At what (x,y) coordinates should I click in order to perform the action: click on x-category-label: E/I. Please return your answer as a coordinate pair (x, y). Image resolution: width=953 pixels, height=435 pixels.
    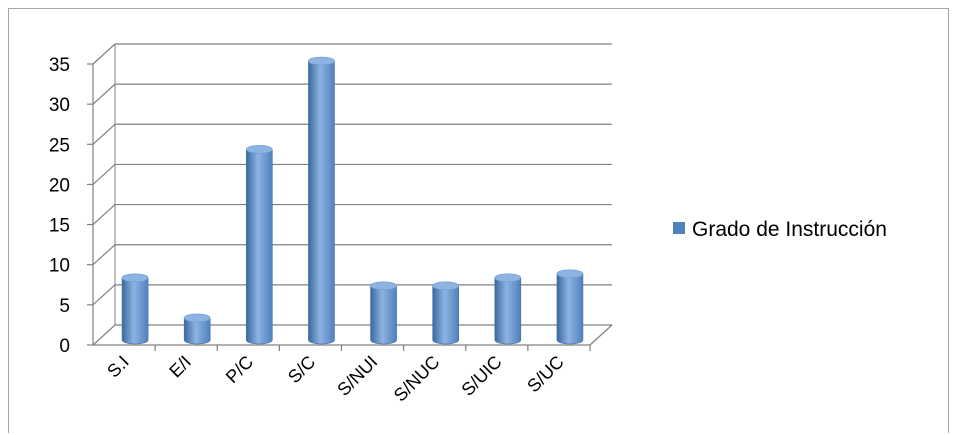
    Looking at the image, I should click on (180, 367).